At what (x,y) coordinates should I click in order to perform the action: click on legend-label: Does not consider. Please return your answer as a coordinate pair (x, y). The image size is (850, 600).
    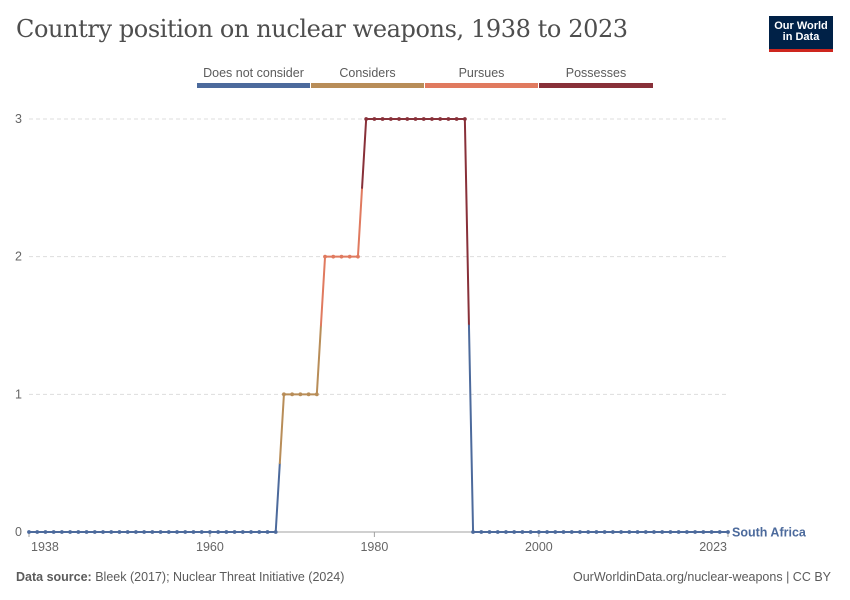
    Looking at the image, I should click on (253, 73).